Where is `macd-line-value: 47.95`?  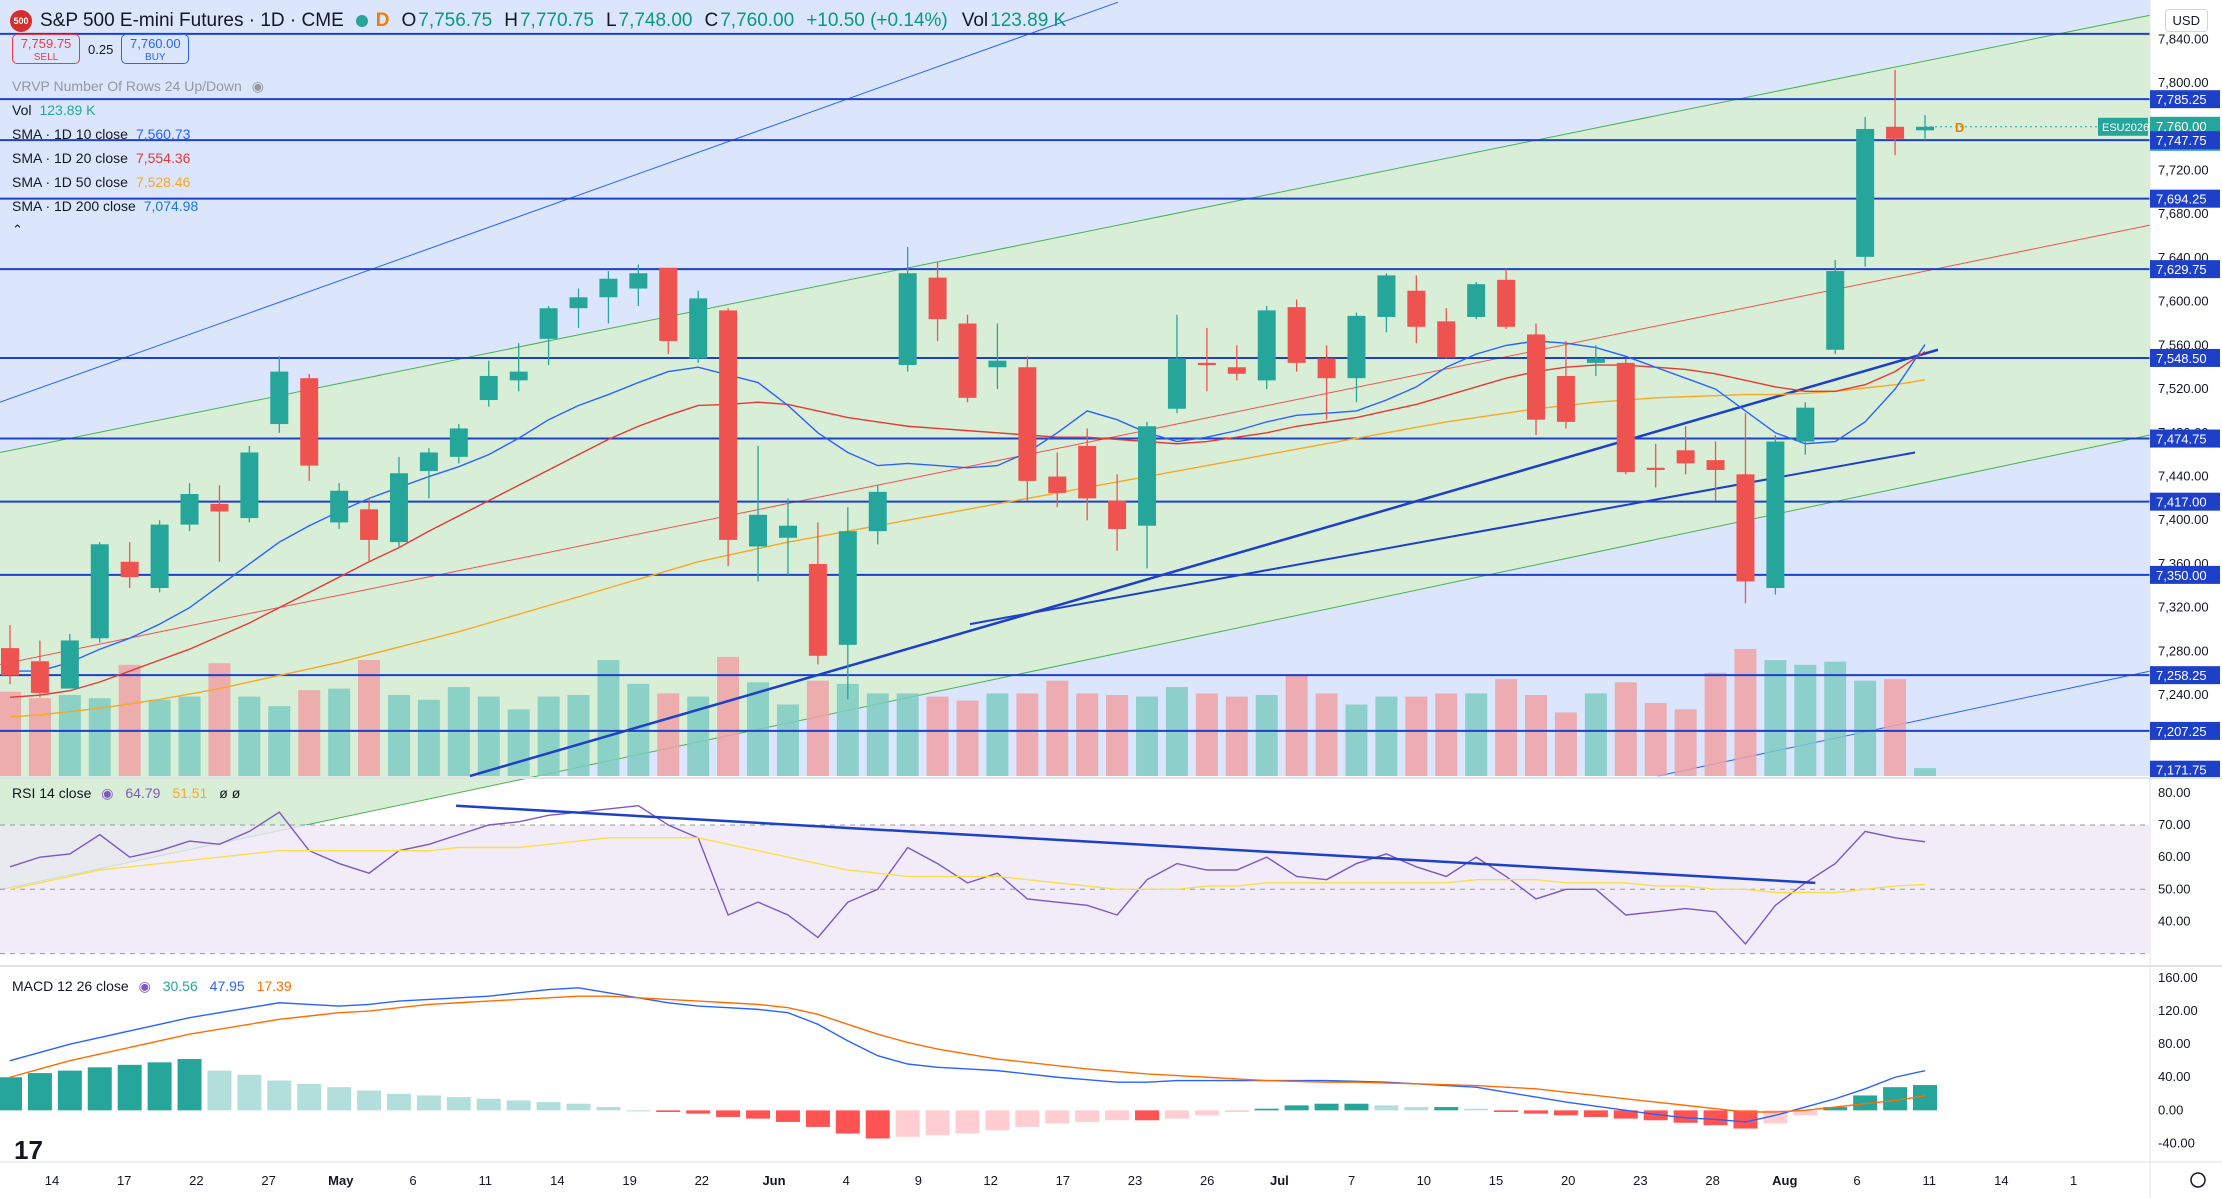
macd-line-value: 47.95 is located at coordinates (227, 986).